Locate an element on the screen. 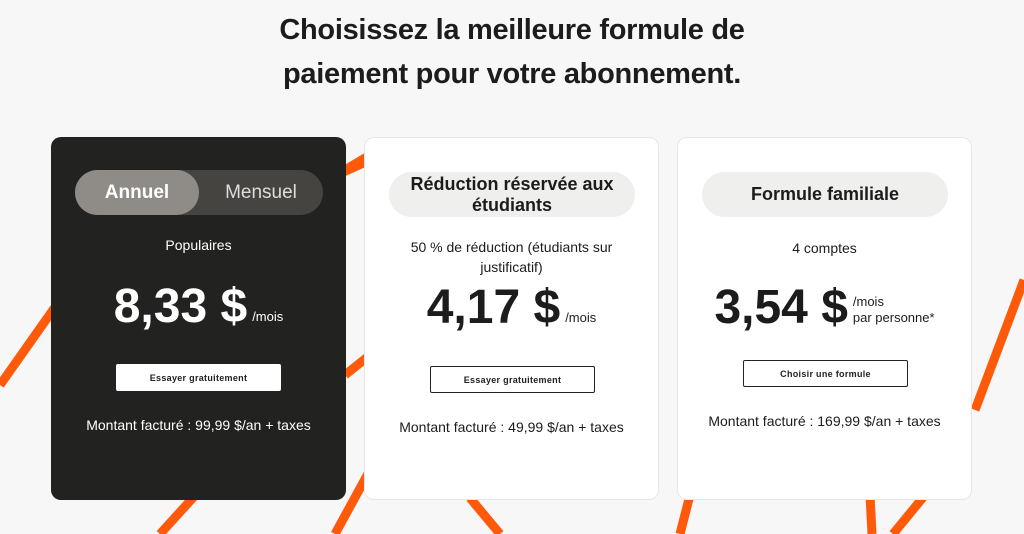 The height and width of the screenshot is (534, 1024). price-unit-person: par personne* is located at coordinates (893, 317).